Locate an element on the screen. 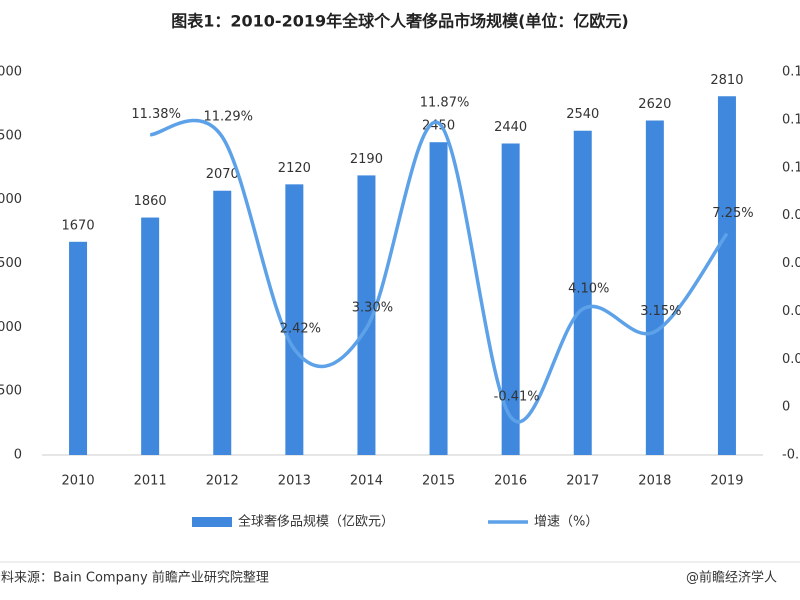 The width and height of the screenshot is (800, 600). line-label: -0.41% is located at coordinates (517, 396).